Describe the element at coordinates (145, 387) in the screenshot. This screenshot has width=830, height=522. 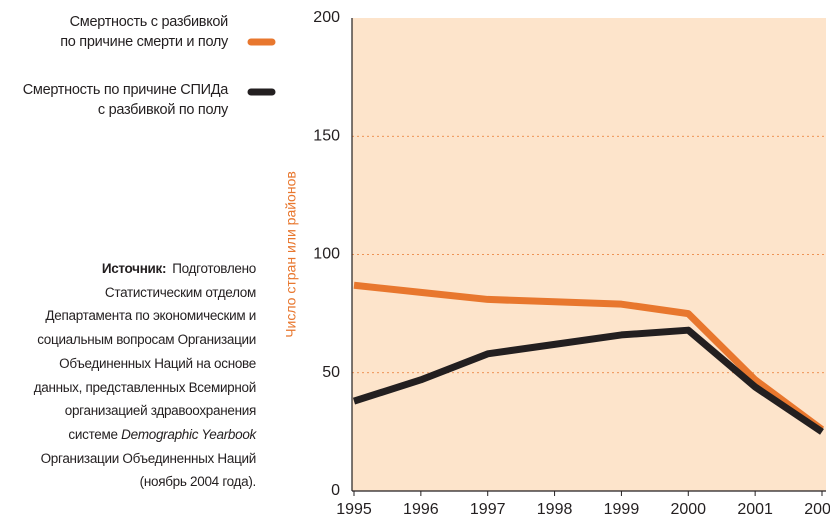
I see `source-line: данных, представленных Всемирной` at that location.